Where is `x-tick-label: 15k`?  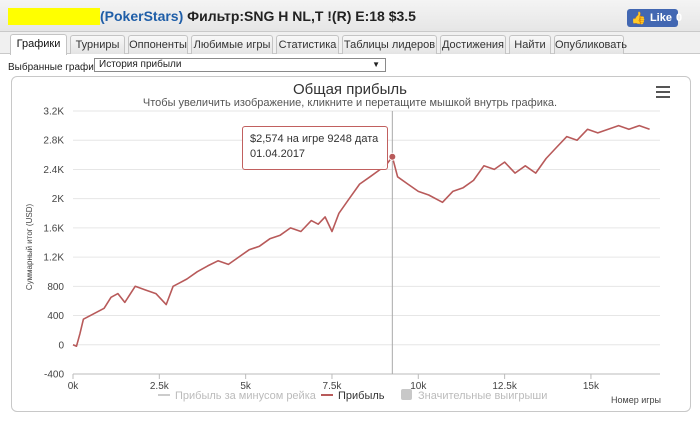
x-tick-label: 15k is located at coordinates (591, 386).